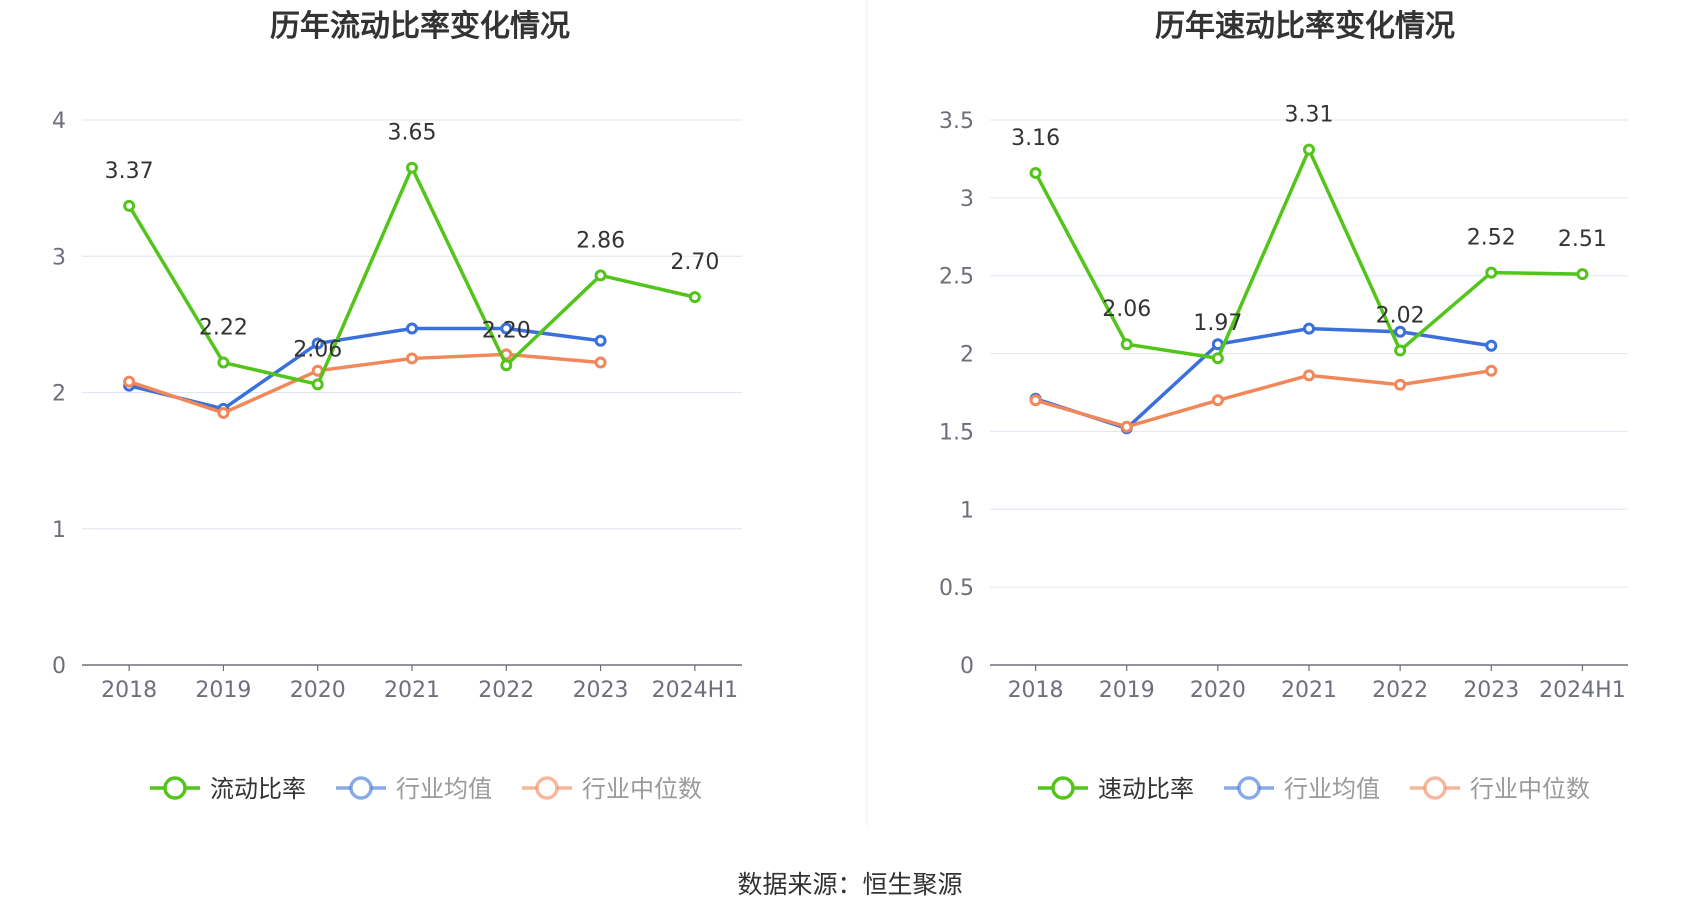 This screenshot has height=918, width=1700. I want to click on y-tick-label: 2.5, so click(956, 277).